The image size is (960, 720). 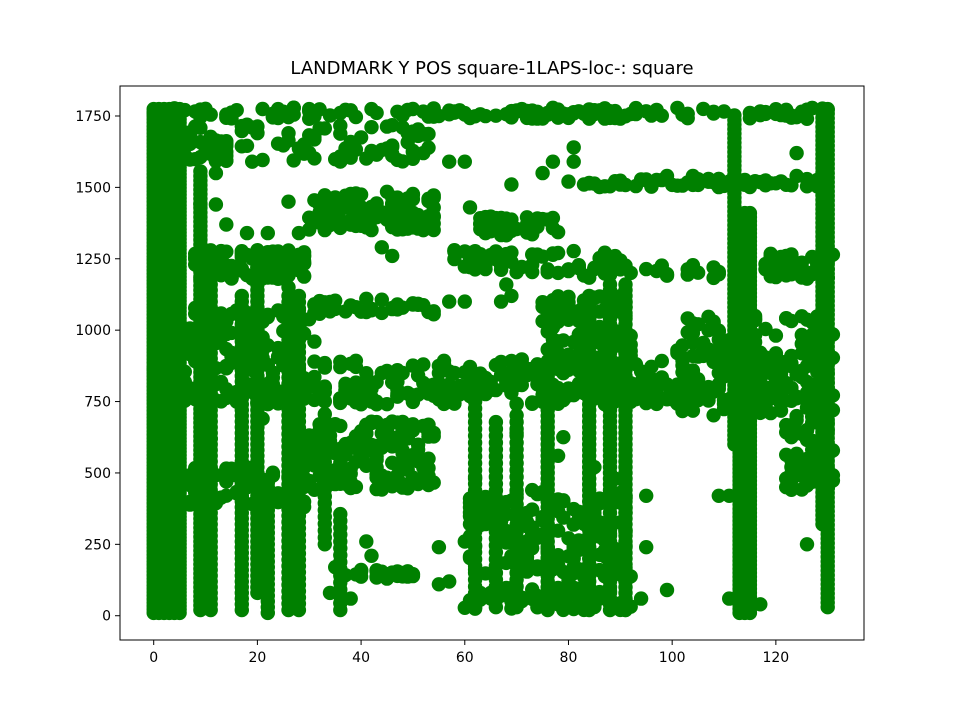 What do you see at coordinates (775, 658) in the screenshot?
I see `x-tick-label: 120` at bounding box center [775, 658].